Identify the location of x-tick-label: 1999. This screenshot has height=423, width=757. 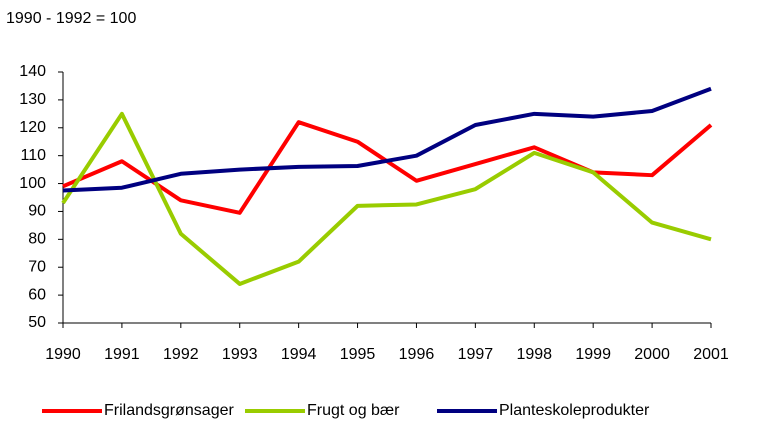
(593, 354).